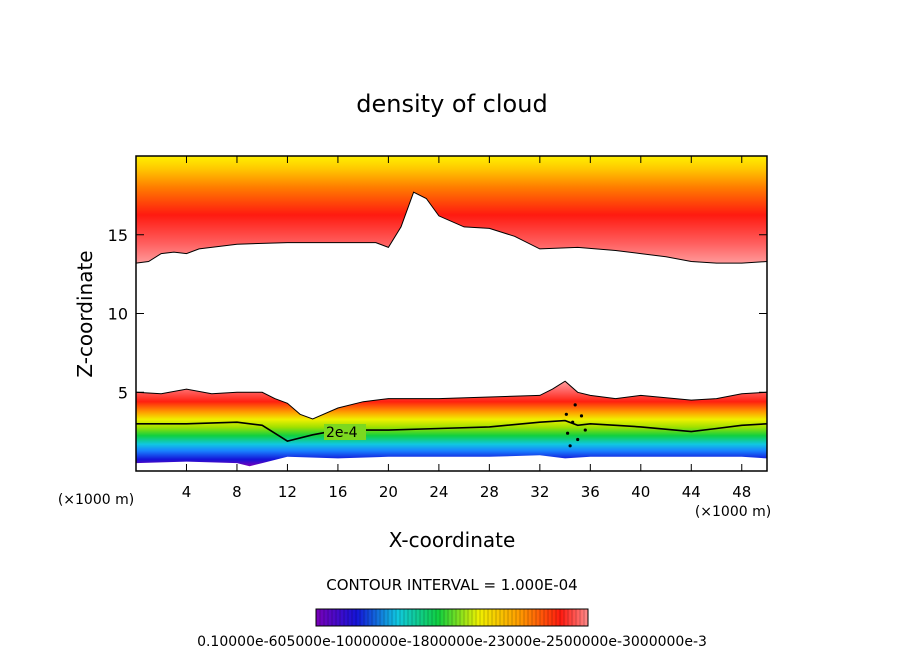  What do you see at coordinates (575, 425) in the screenshot?
I see `turbulent-region-marks` at bounding box center [575, 425].